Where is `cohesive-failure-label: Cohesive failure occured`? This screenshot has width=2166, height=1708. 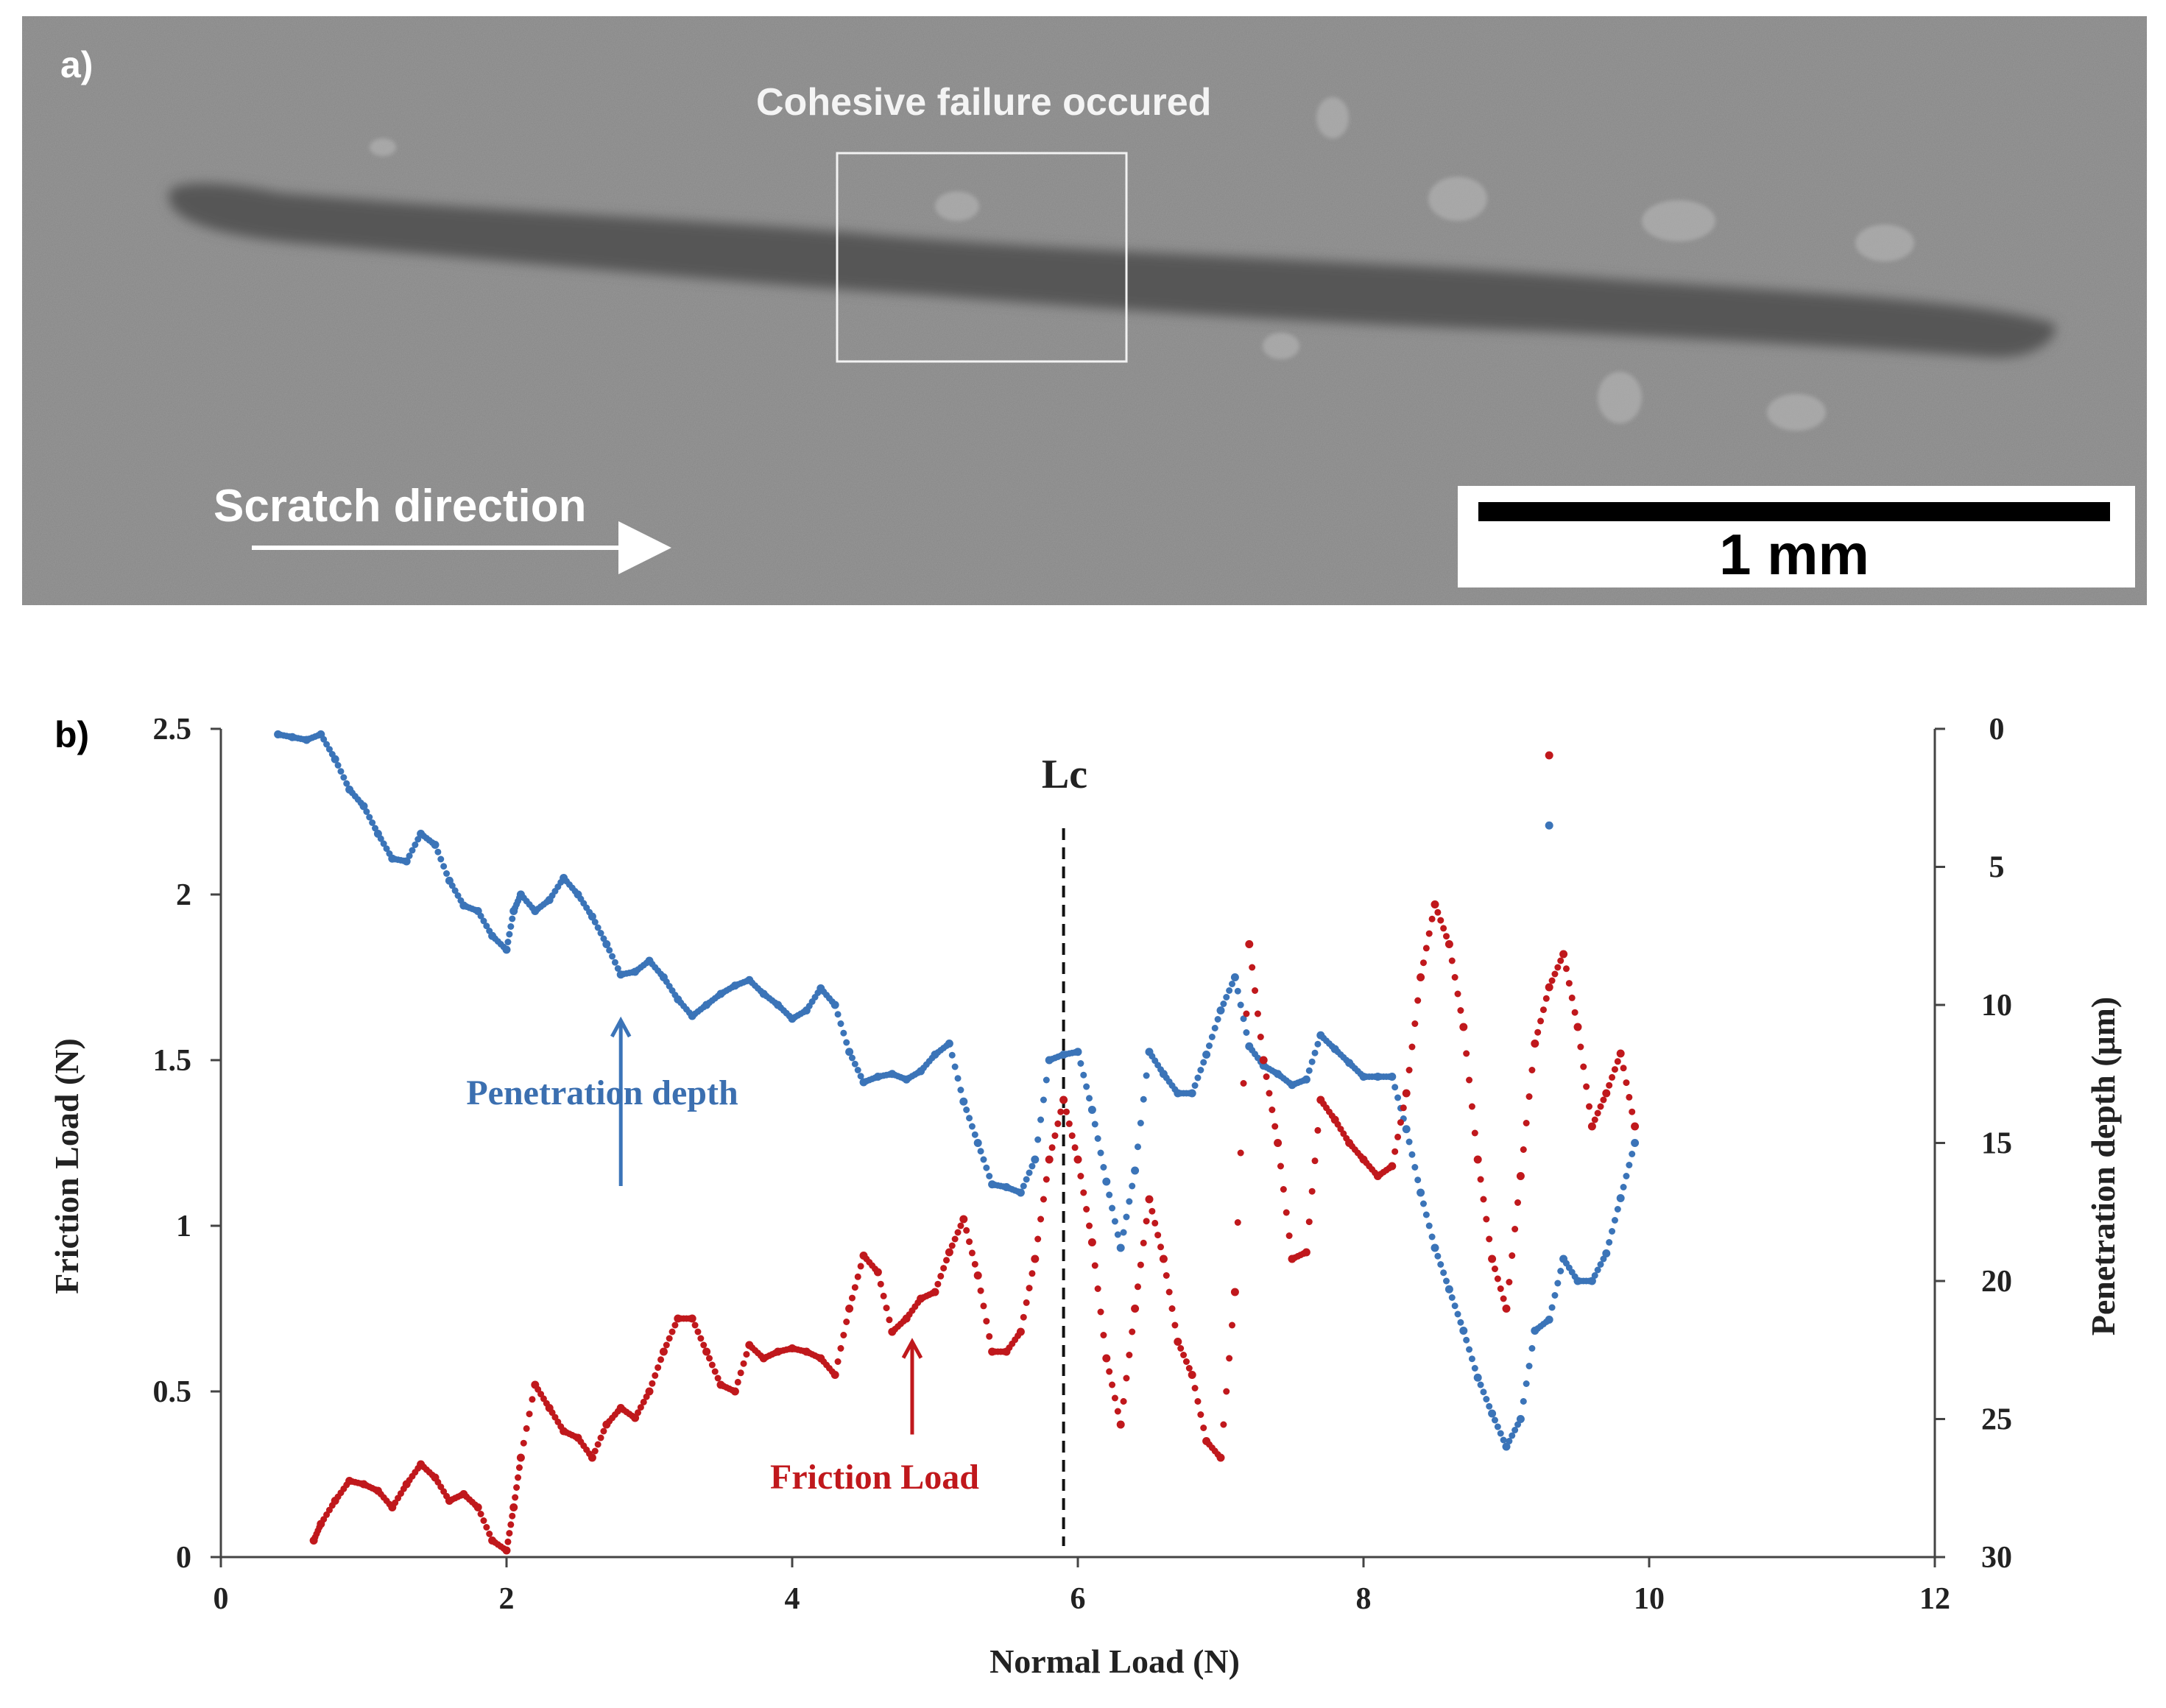
cohesive-failure-label: Cohesive failure occured is located at coordinates (983, 102).